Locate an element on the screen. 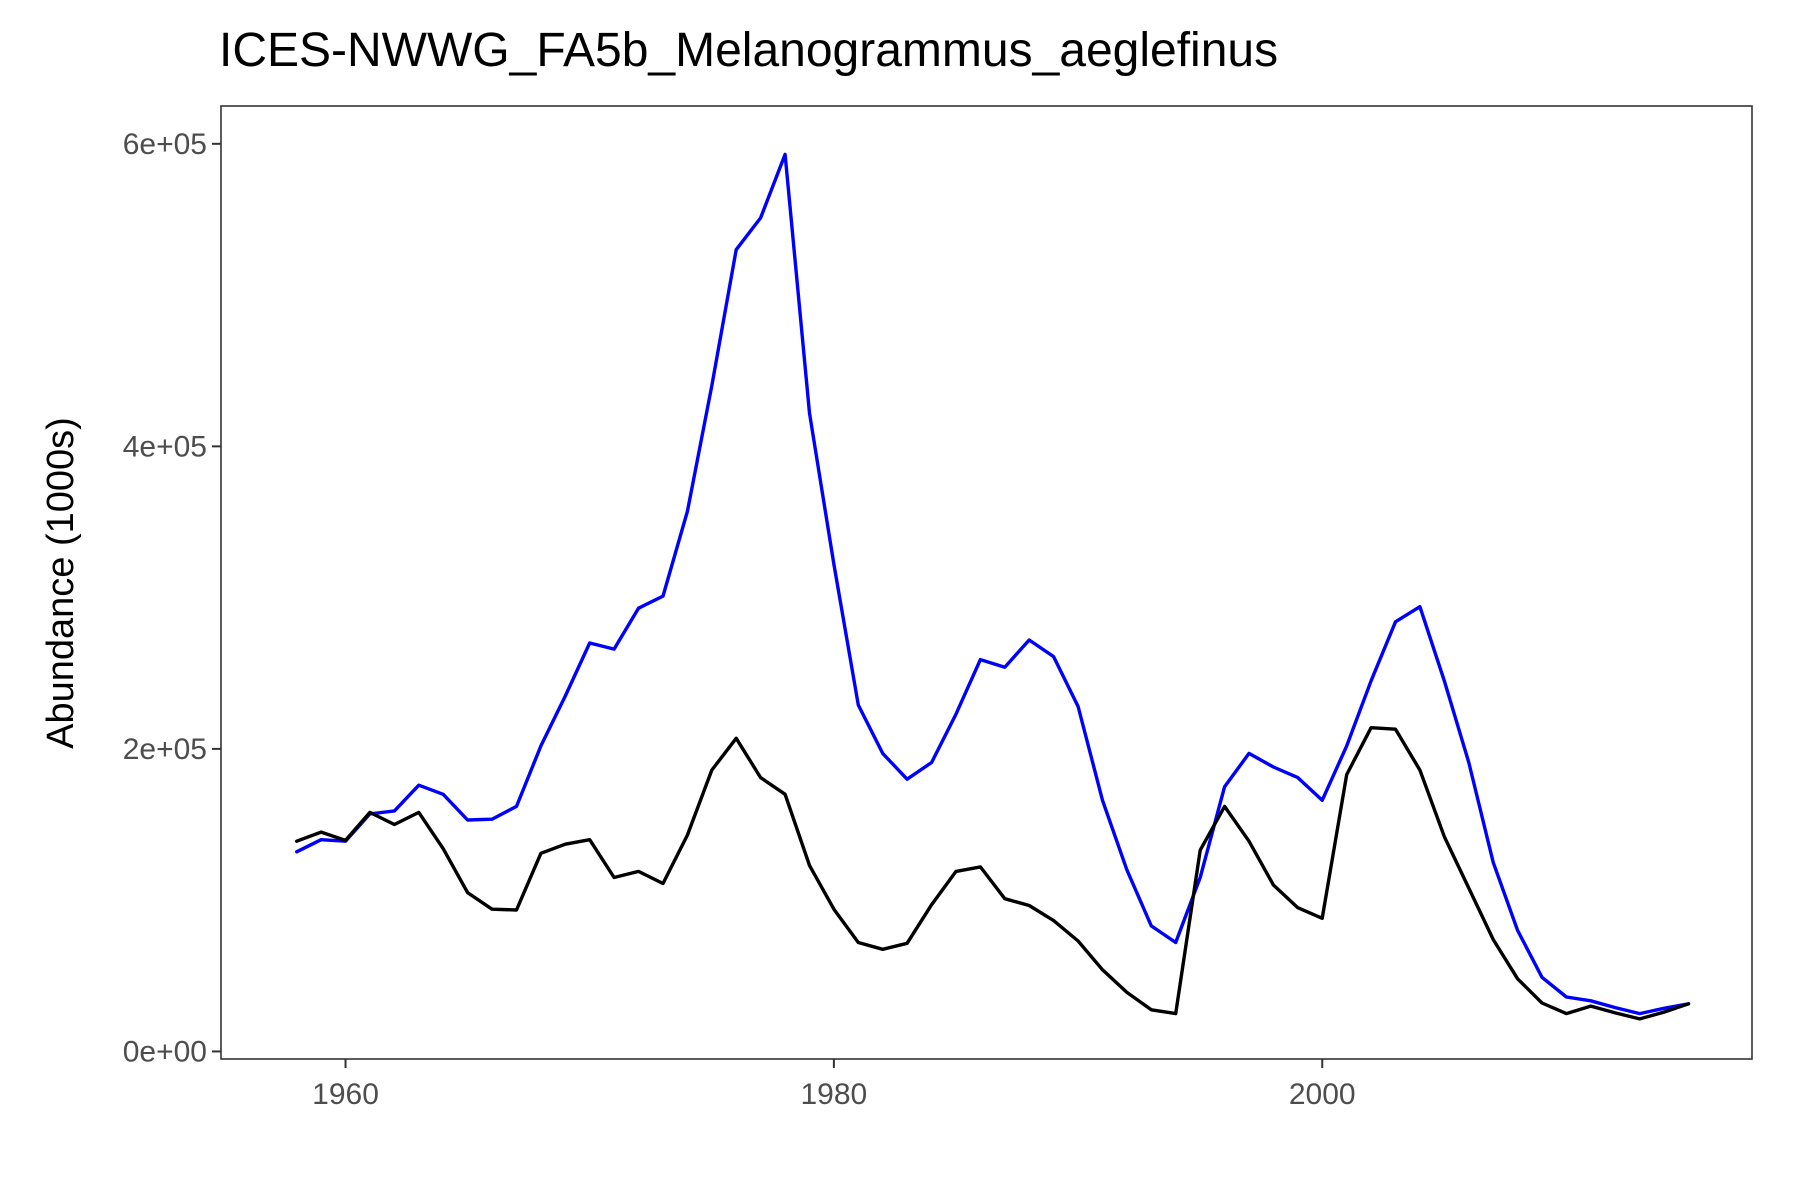 This screenshot has height=1200, width=1800. y-tick-label: 2e+05 is located at coordinates (165, 749).